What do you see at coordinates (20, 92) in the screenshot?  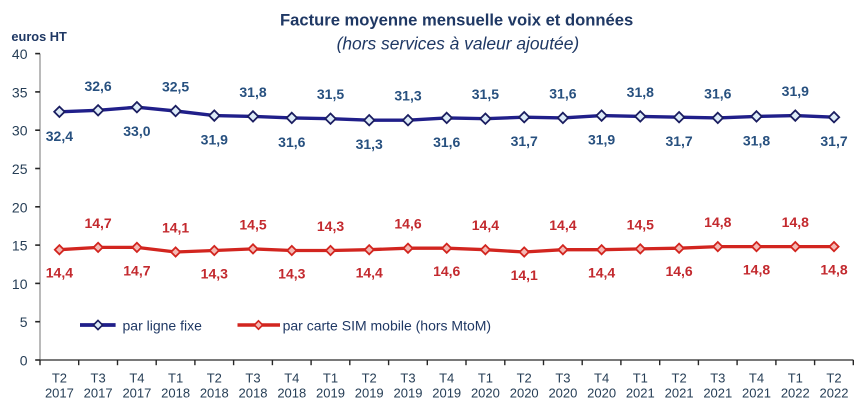 I see `svg-text: 35` at bounding box center [20, 92].